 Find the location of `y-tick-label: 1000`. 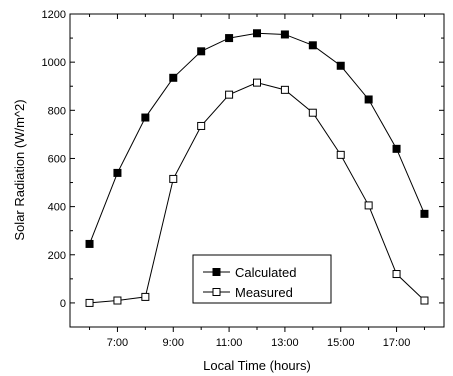

y-tick-label: 1000 is located at coordinates (54, 63).